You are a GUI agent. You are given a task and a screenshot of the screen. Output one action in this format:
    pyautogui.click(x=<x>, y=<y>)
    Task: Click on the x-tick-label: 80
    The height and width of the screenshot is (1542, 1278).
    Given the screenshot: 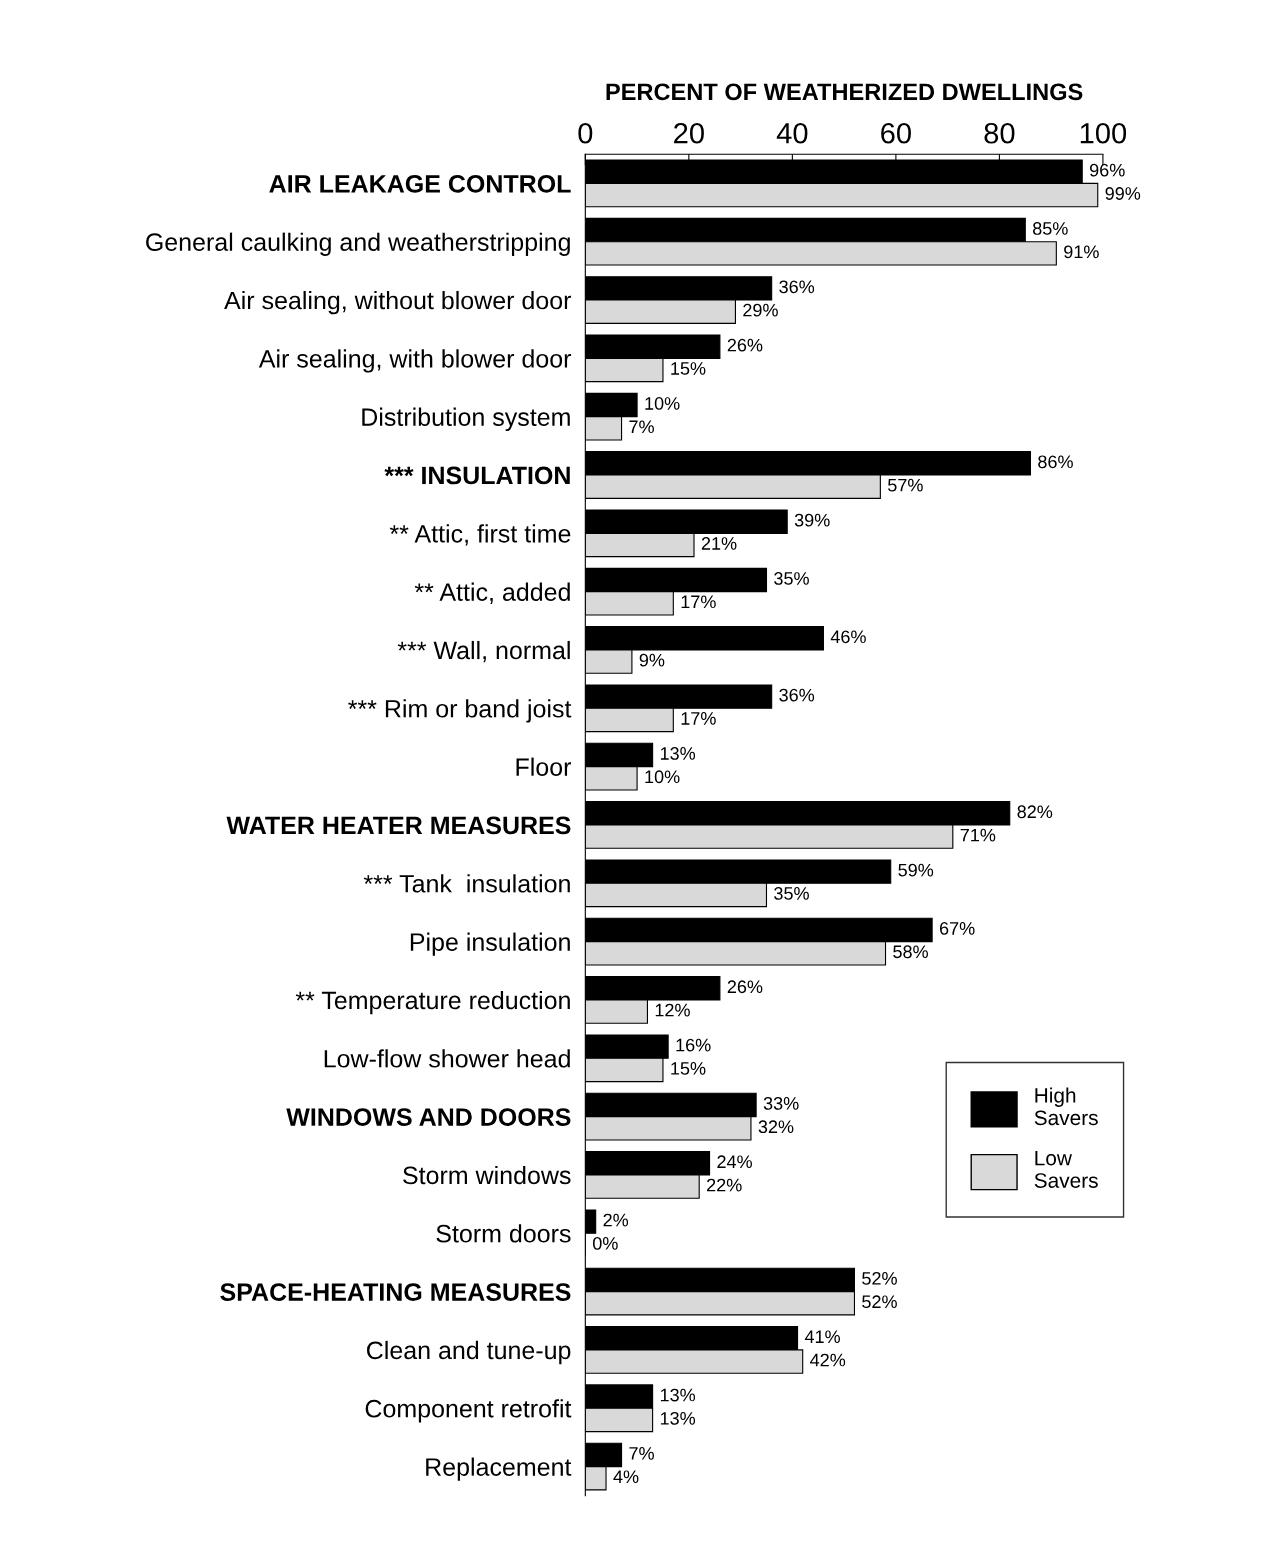 What is the action you would take?
    pyautogui.click(x=999, y=133)
    